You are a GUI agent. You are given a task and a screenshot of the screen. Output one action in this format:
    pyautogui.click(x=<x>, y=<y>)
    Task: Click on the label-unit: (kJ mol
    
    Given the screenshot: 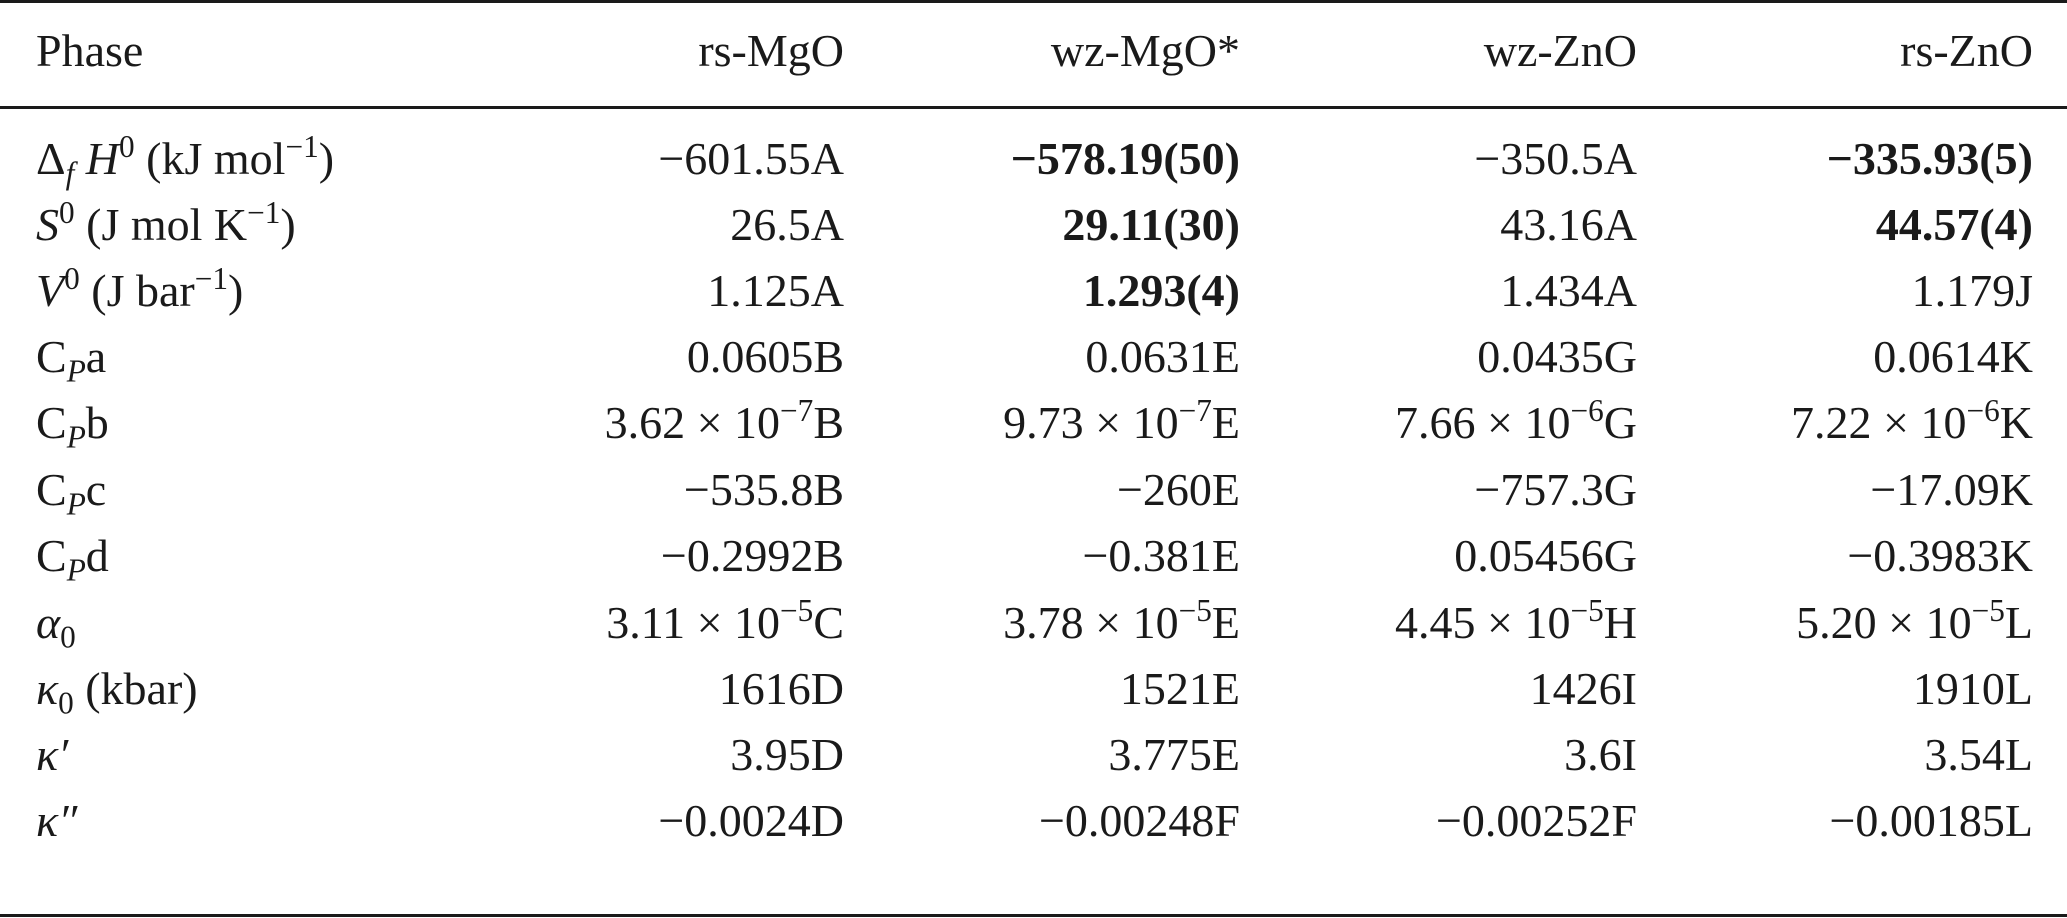 What is the action you would take?
    pyautogui.click(x=210, y=158)
    